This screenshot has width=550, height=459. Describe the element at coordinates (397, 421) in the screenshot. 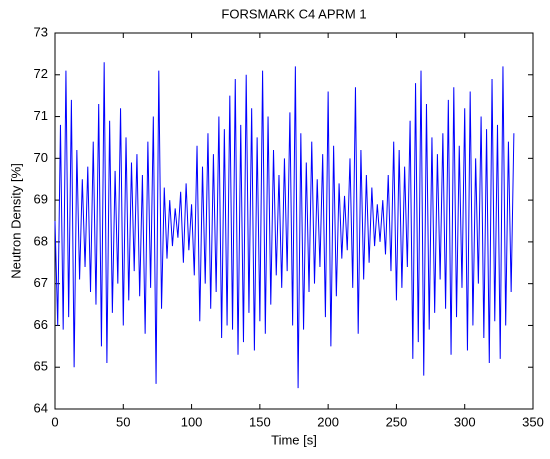

I see `x-tick-label: 250` at that location.